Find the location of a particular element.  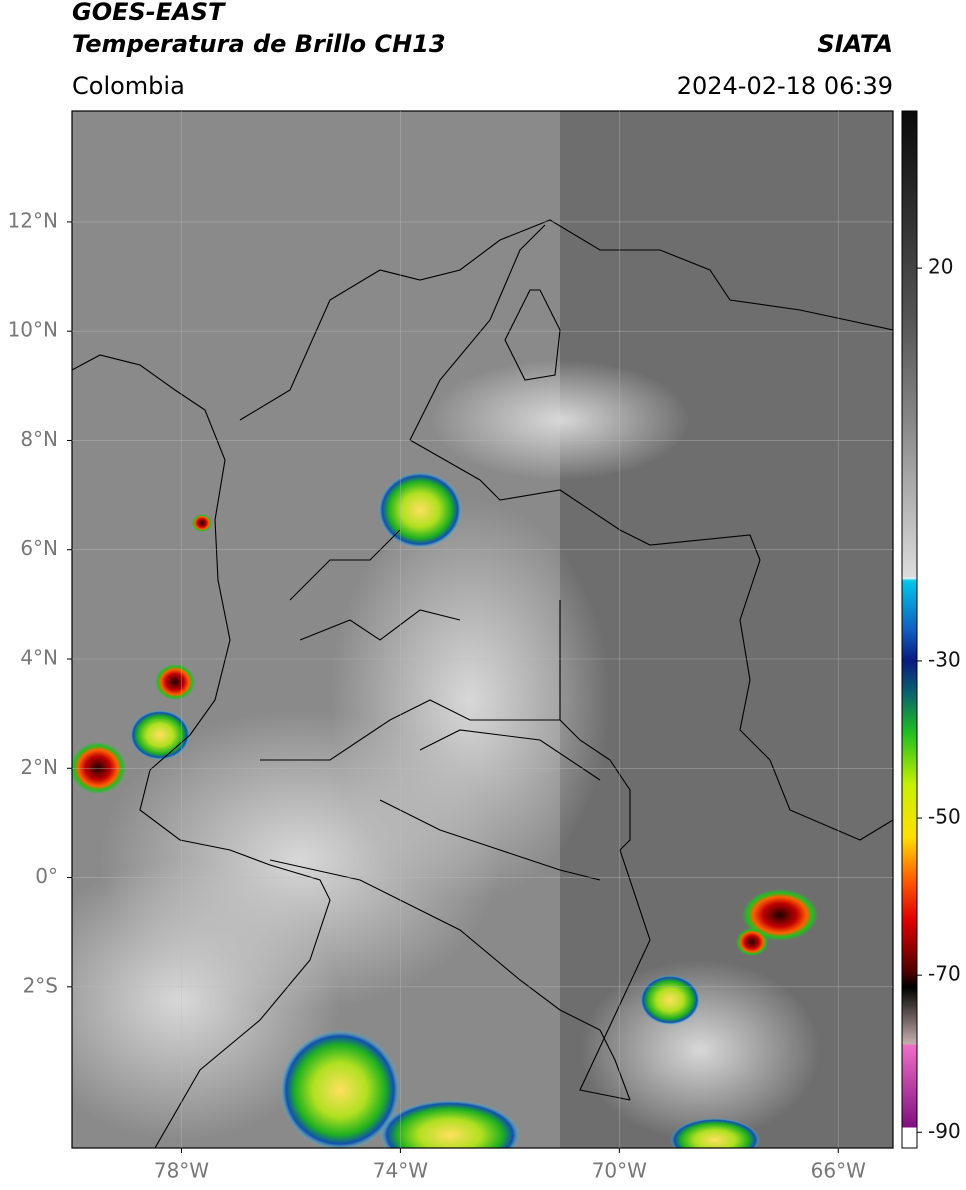

satellite-title: GOES-EAST is located at coordinates (149, 13).